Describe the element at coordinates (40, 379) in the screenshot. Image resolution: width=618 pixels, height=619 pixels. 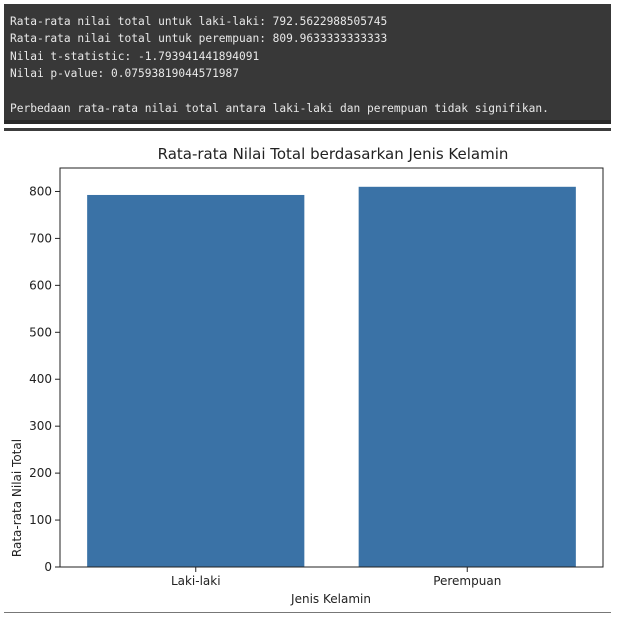
I see `y-tick-label: 400` at that location.